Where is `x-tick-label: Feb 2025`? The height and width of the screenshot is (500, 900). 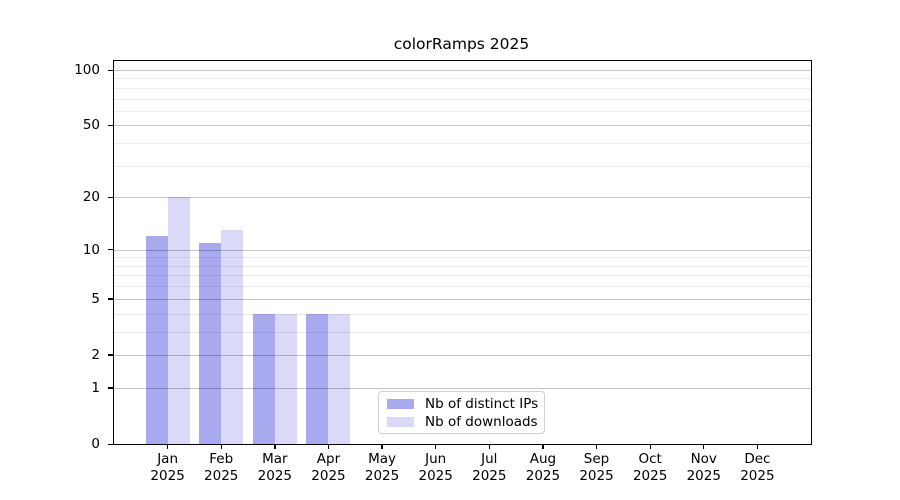 x-tick-label: Feb 2025 is located at coordinates (221, 467).